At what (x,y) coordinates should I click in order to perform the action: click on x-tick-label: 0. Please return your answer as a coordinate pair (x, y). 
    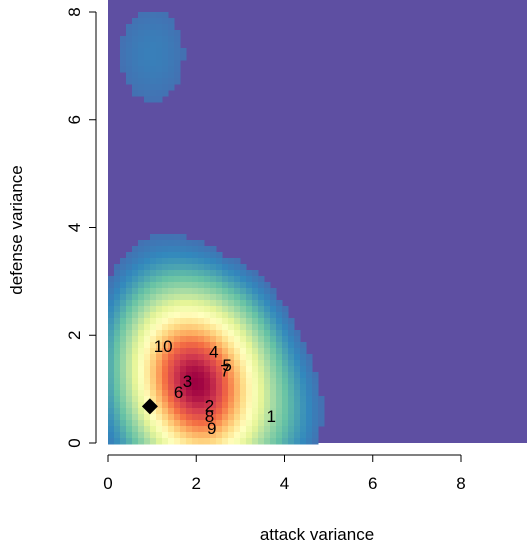
    Looking at the image, I should click on (107, 483).